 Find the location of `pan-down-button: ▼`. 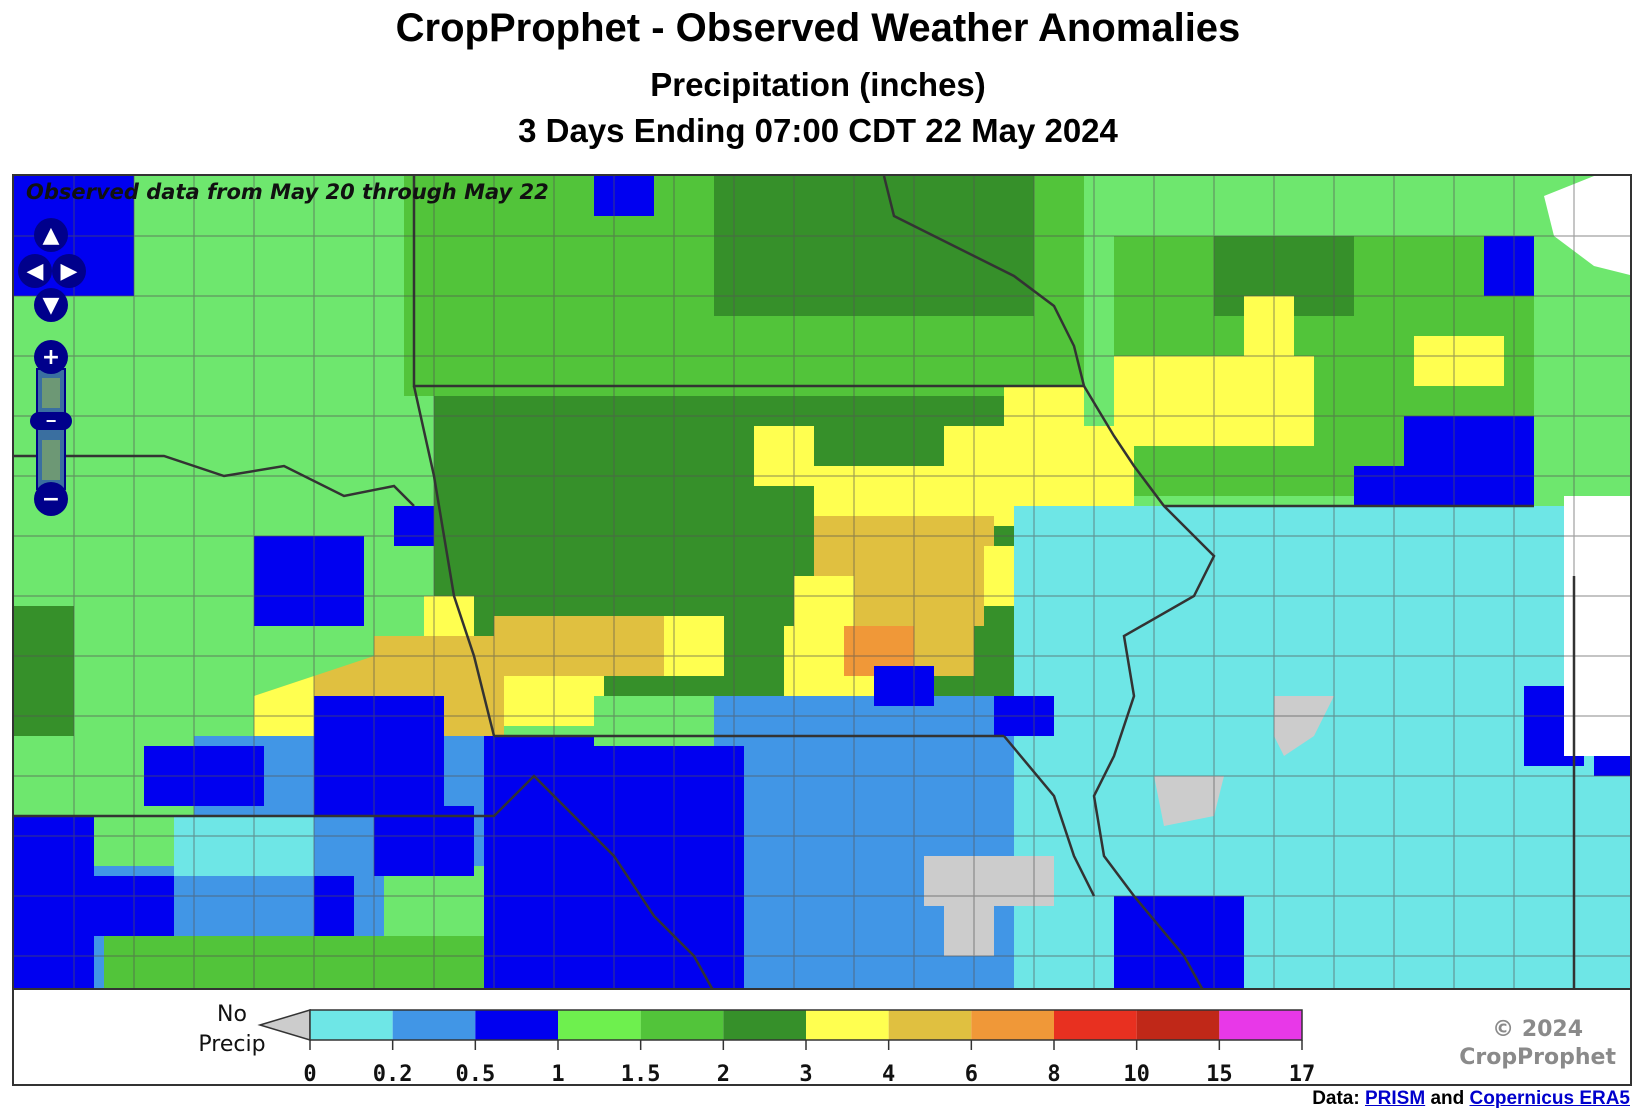

pan-down-button: ▼ is located at coordinates (51, 305).